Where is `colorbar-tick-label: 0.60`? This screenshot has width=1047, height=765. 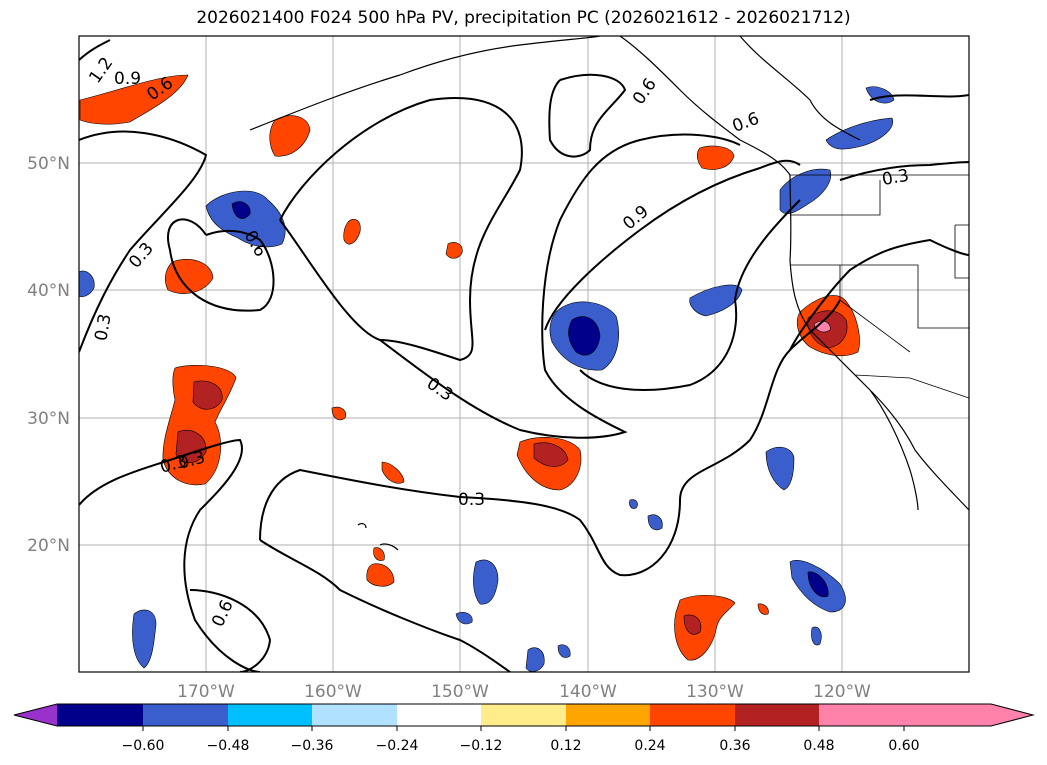
colorbar-tick-label: 0.60 is located at coordinates (903, 746).